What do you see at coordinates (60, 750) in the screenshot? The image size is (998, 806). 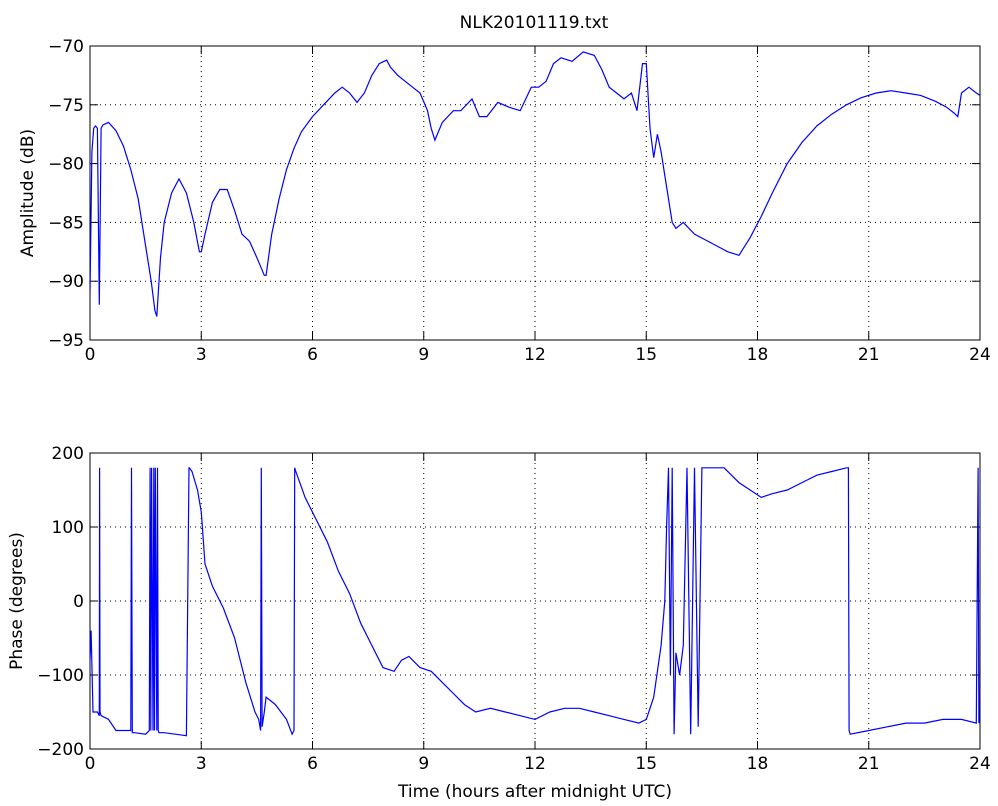 I see `y-tick-label: −200` at bounding box center [60, 750].